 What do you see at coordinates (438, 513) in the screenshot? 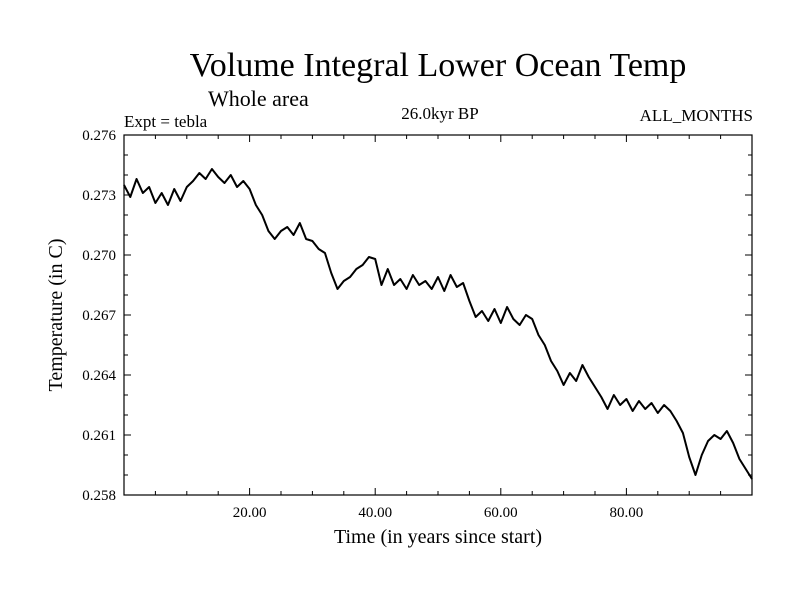
I see `x-tick-labels: 20.00 40.00 60.00 80.00` at bounding box center [438, 513].